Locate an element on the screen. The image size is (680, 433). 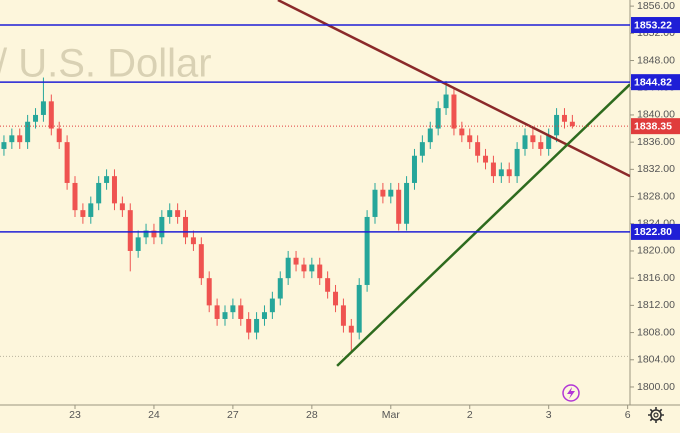
replay-button is located at coordinates (571, 393).